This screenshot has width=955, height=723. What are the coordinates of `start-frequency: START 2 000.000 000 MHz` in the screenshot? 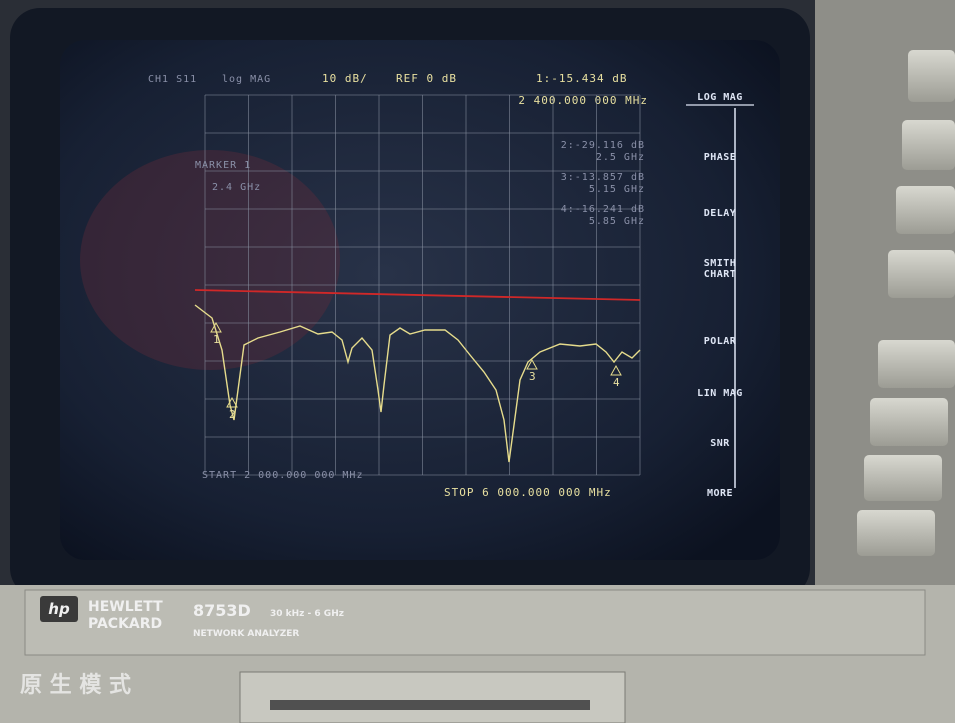 It's located at (282, 475).